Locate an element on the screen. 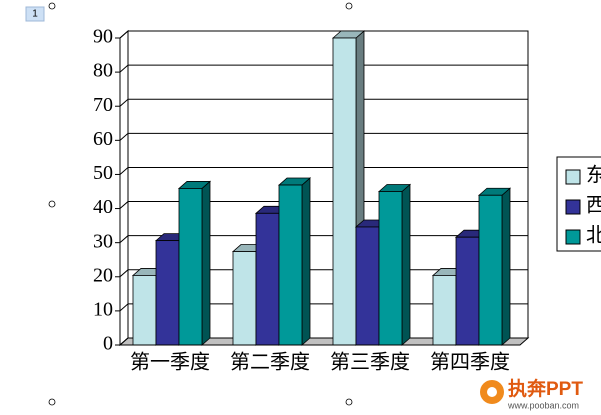 The width and height of the screenshot is (601, 415). page-number: 1 is located at coordinates (35, 14).